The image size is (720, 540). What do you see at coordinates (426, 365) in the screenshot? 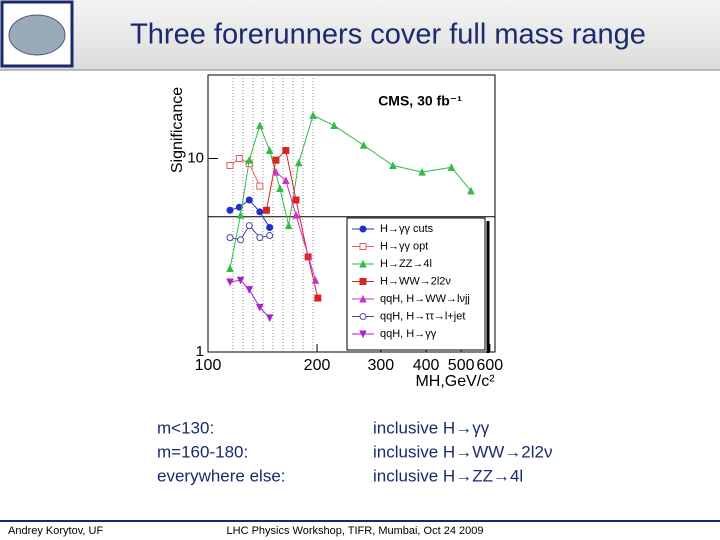
I see `x-tick-label: 400` at bounding box center [426, 365].